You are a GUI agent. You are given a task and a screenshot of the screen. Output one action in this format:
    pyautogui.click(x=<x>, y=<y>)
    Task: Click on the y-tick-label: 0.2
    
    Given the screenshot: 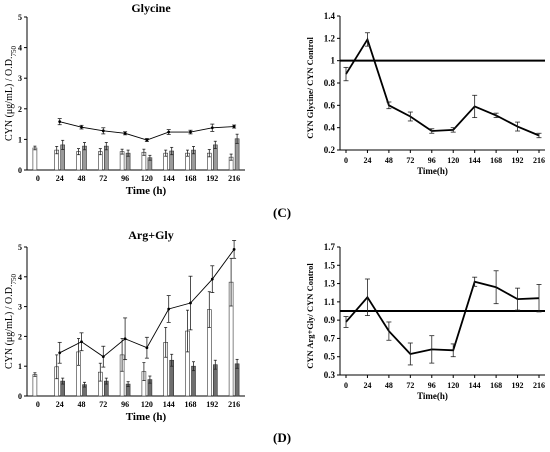 What is the action you would take?
    pyautogui.click(x=330, y=150)
    